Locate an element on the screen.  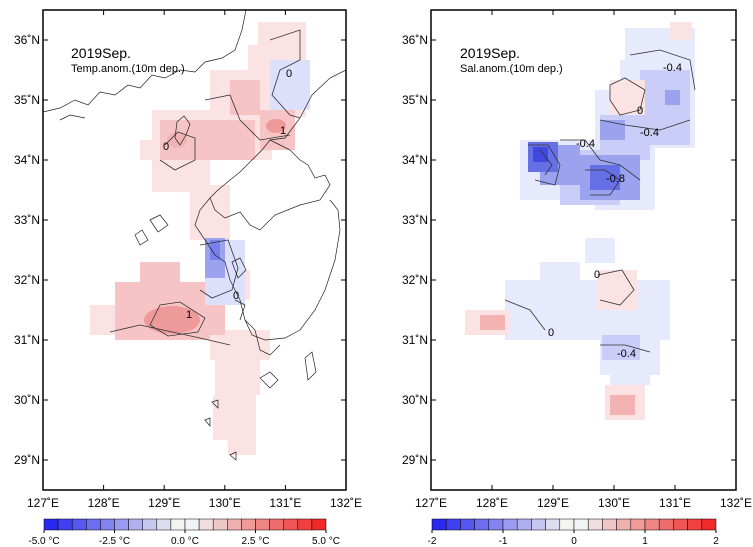
colorbar-tick-label: 5.0 °C is located at coordinates (326, 541).